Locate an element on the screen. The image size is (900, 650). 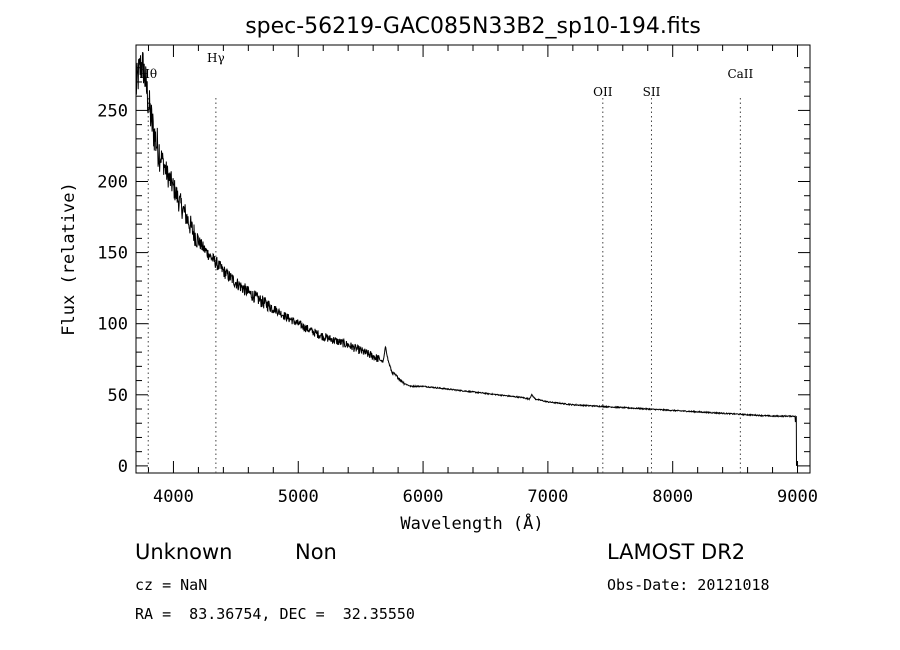
y-tick-label: 200 is located at coordinates (112, 183).